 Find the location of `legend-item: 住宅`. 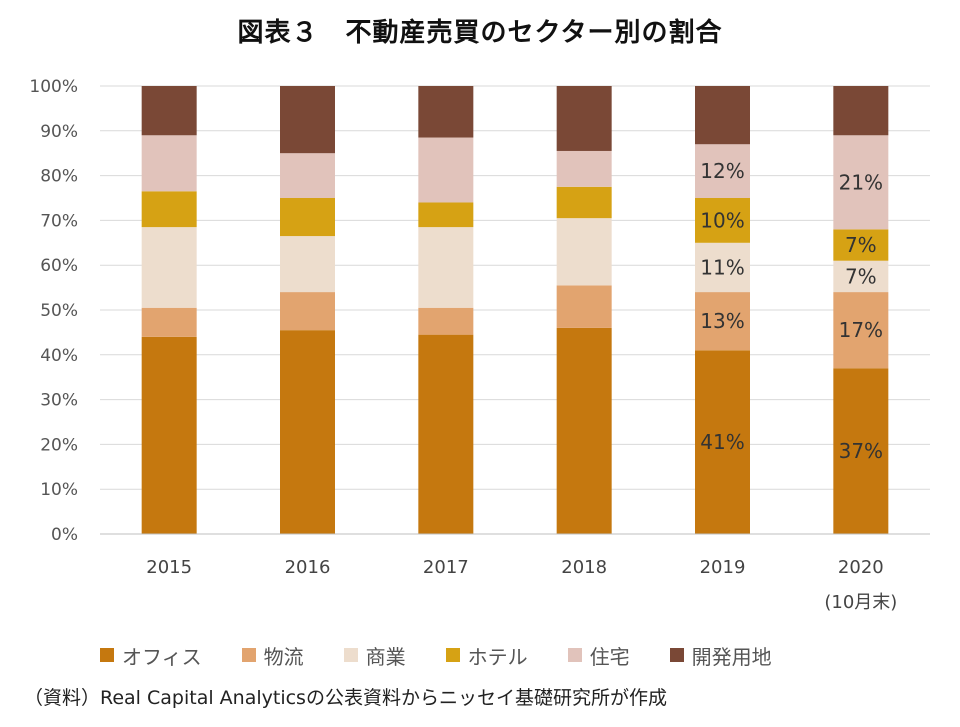

legend-item: 住宅 is located at coordinates (598, 655).